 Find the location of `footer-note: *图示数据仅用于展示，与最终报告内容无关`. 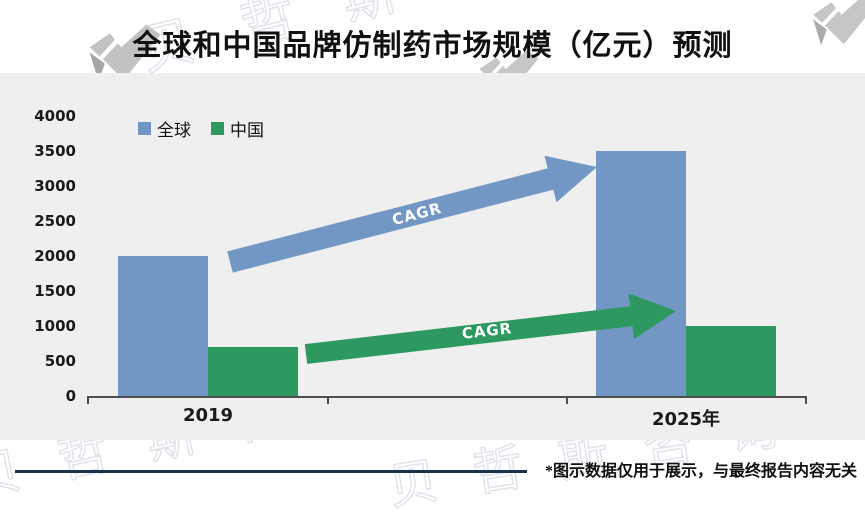

footer-note: *图示数据仅用于展示，与最终报告内容无关 is located at coordinates (700, 471).